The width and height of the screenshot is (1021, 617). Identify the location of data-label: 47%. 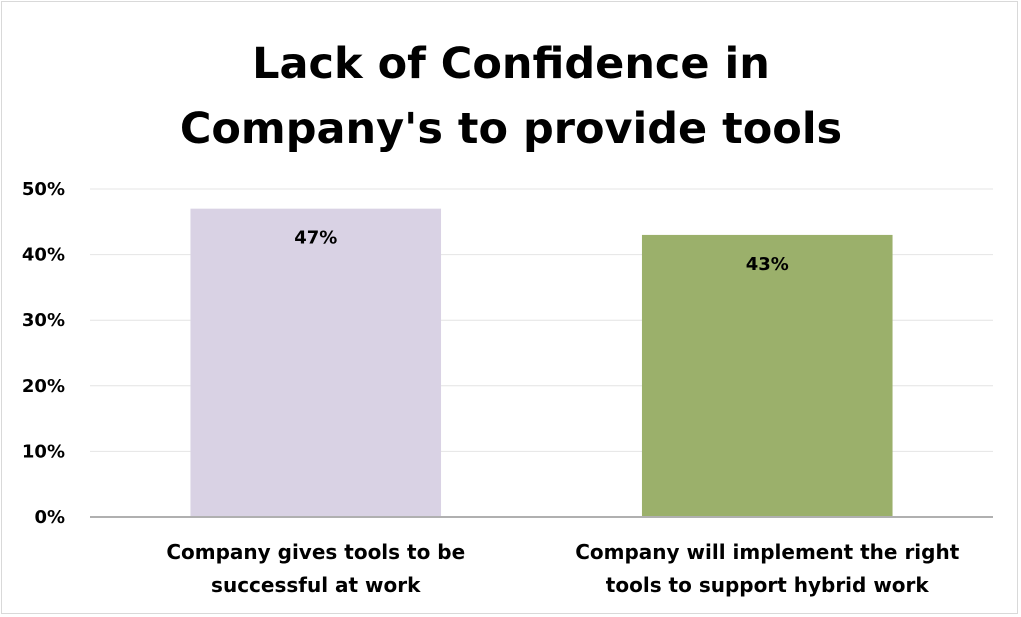
(315, 238).